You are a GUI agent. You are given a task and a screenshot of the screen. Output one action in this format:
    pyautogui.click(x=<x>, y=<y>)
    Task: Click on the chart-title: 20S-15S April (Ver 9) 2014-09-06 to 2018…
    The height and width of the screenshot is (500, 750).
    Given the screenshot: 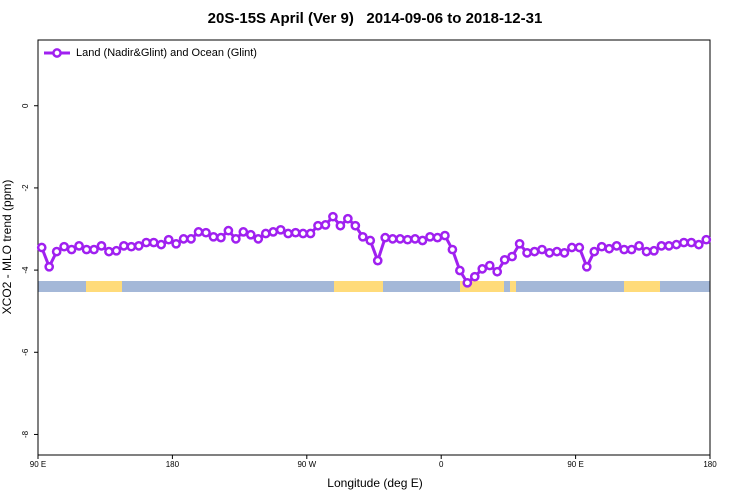 What is the action you would take?
    pyautogui.click(x=375, y=18)
    